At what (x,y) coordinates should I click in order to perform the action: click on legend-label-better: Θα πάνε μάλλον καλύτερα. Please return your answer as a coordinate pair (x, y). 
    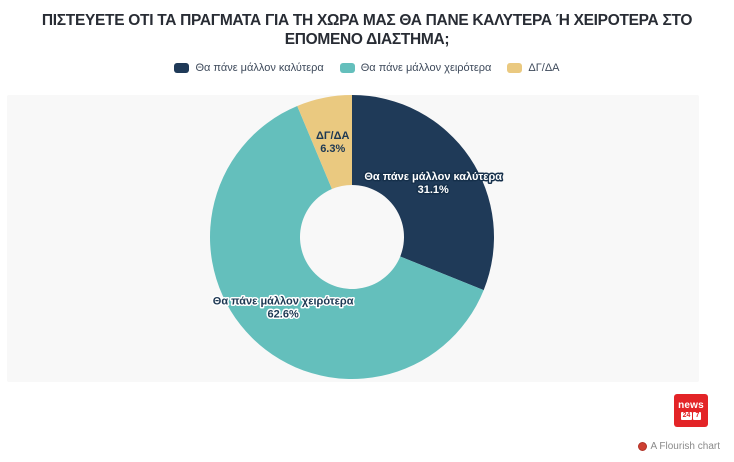
    Looking at the image, I should click on (259, 68).